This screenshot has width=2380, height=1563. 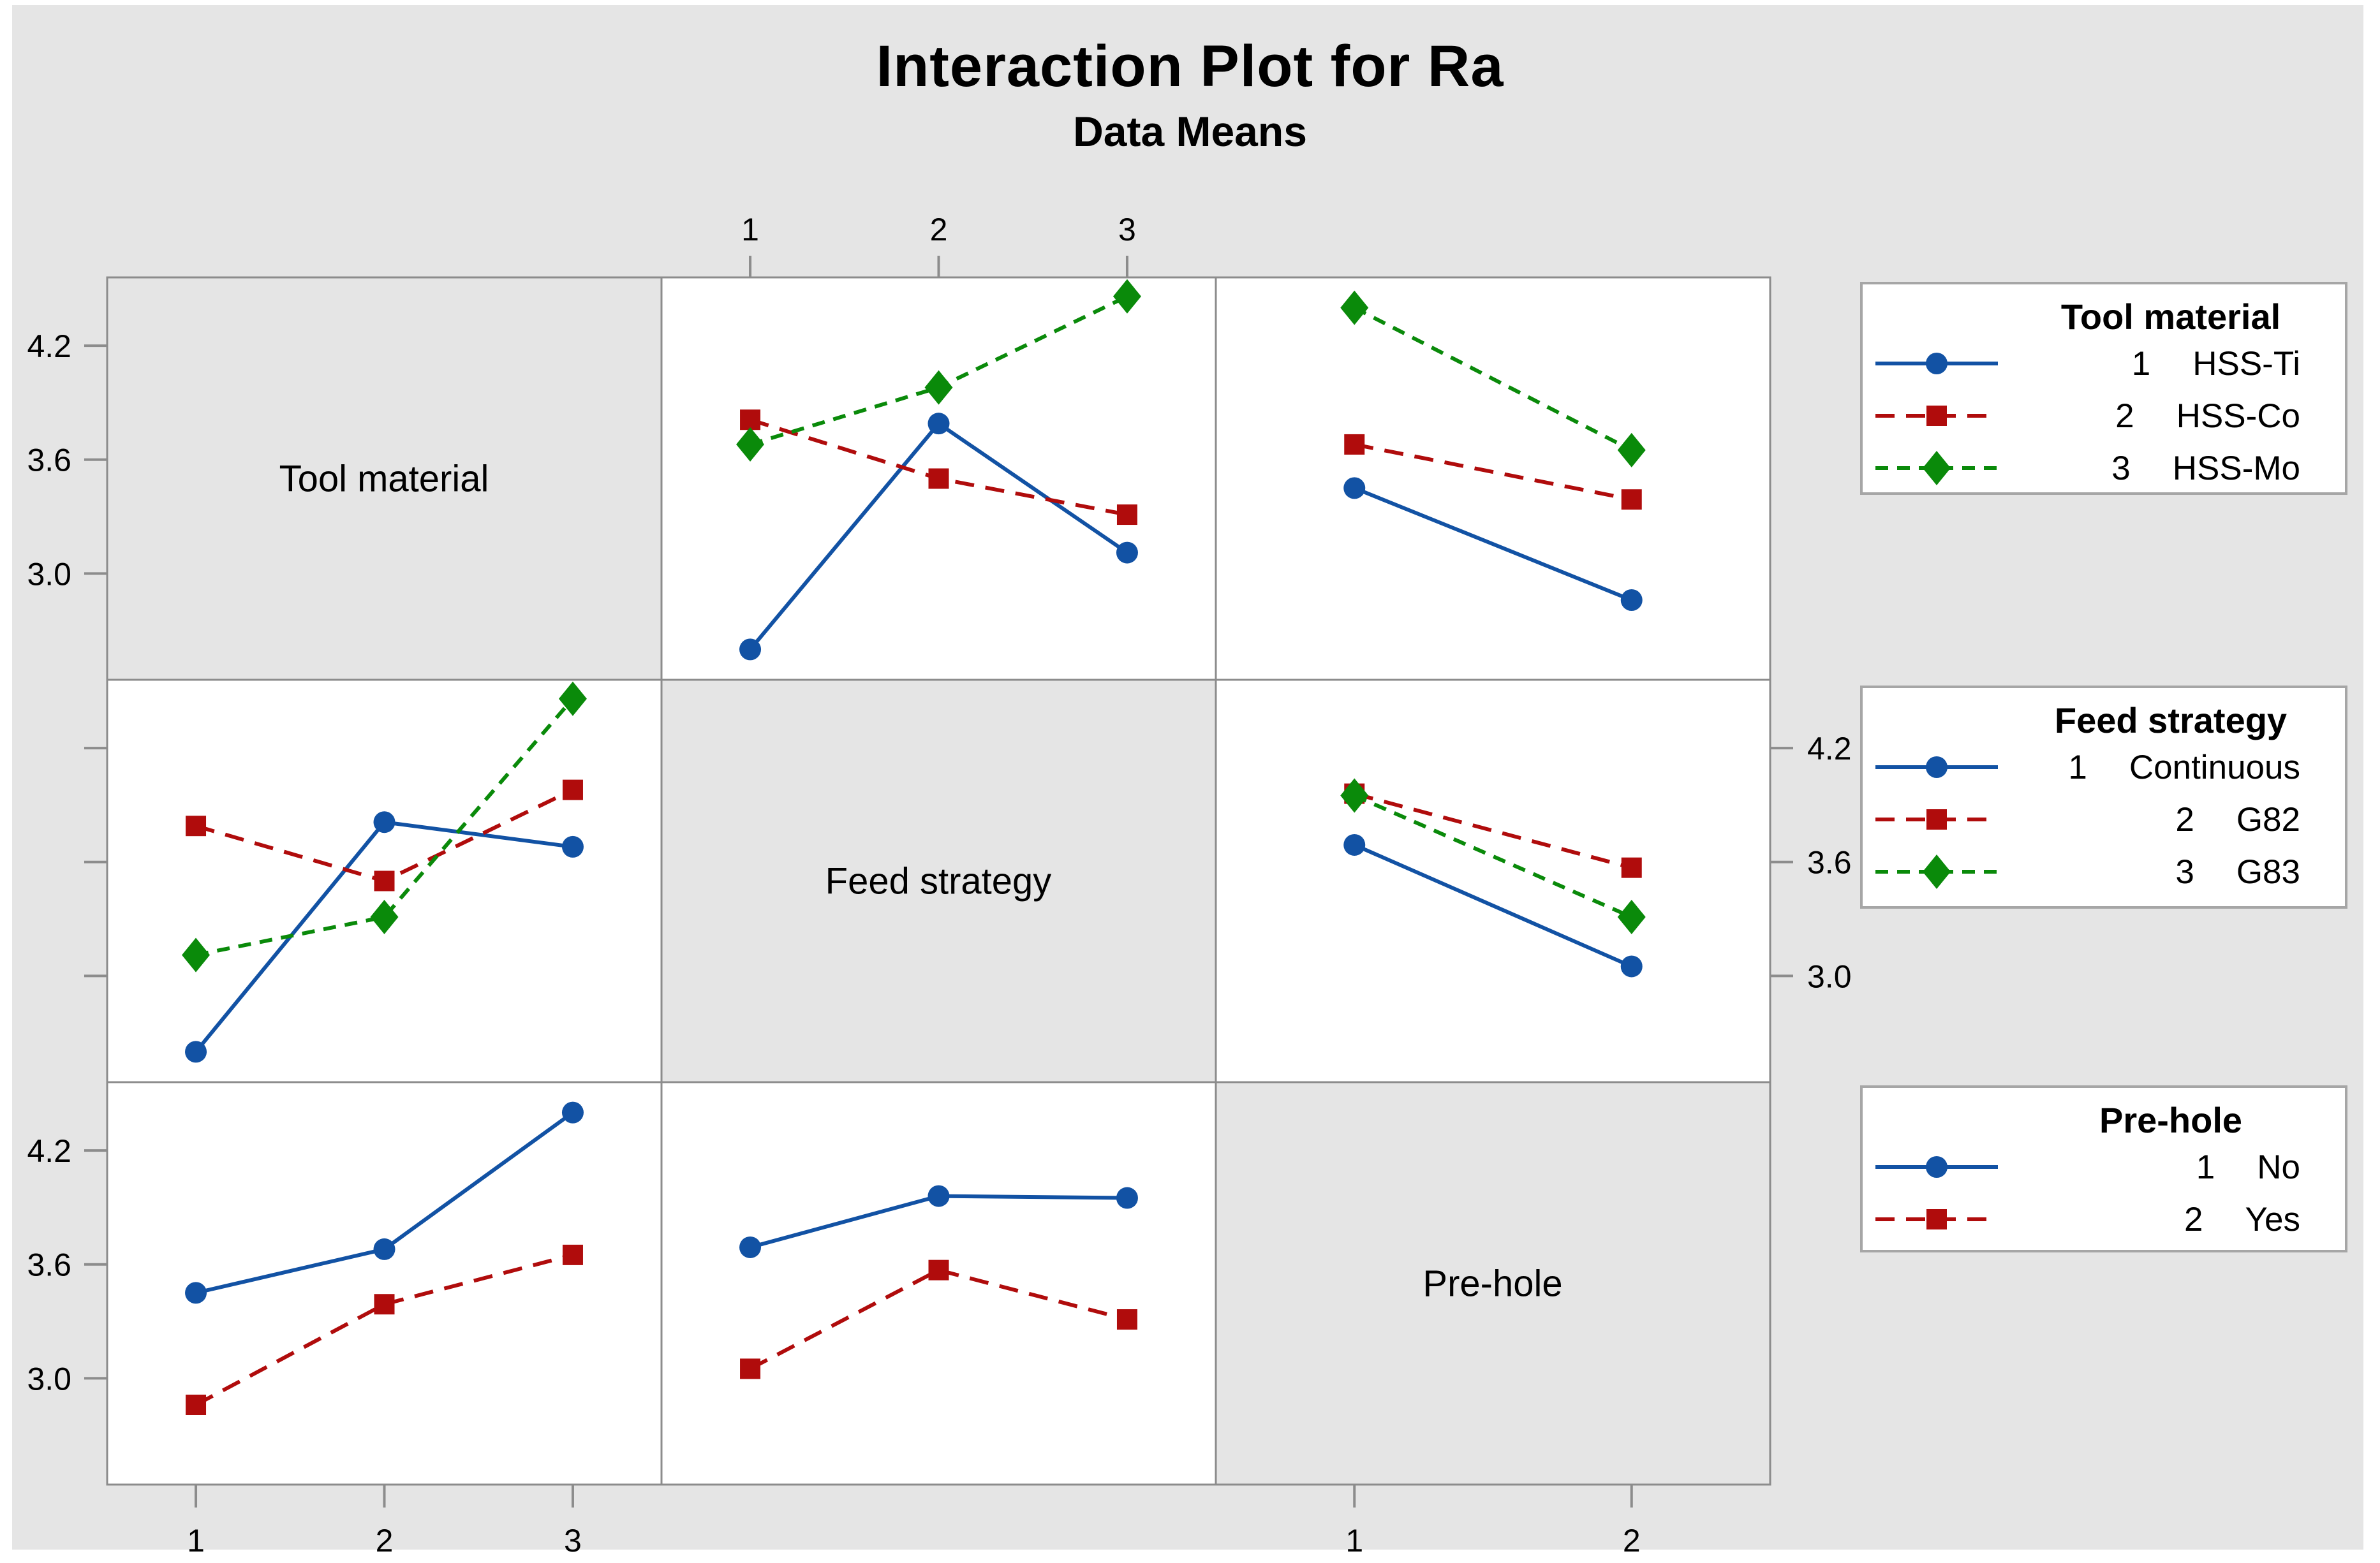 I want to click on chart-title: Interaction Plot for Ra, so click(x=1190, y=66).